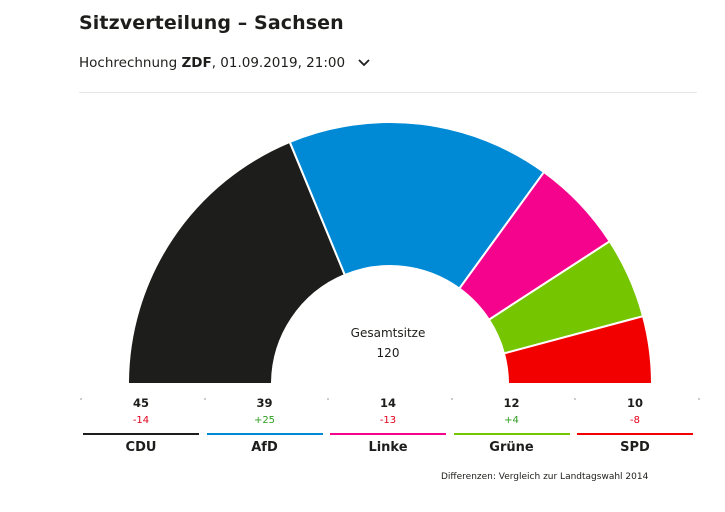  I want to click on party-name: CDU, so click(141, 447).